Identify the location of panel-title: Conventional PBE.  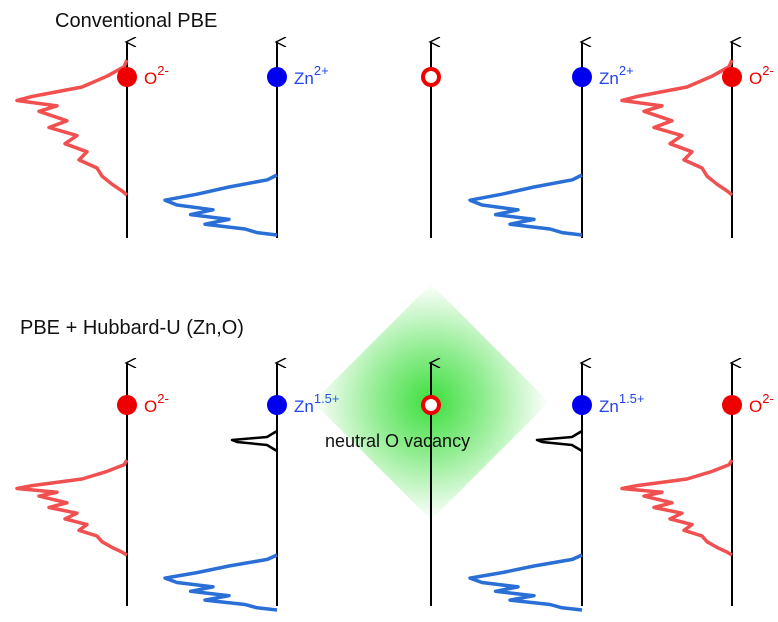
(136, 21).